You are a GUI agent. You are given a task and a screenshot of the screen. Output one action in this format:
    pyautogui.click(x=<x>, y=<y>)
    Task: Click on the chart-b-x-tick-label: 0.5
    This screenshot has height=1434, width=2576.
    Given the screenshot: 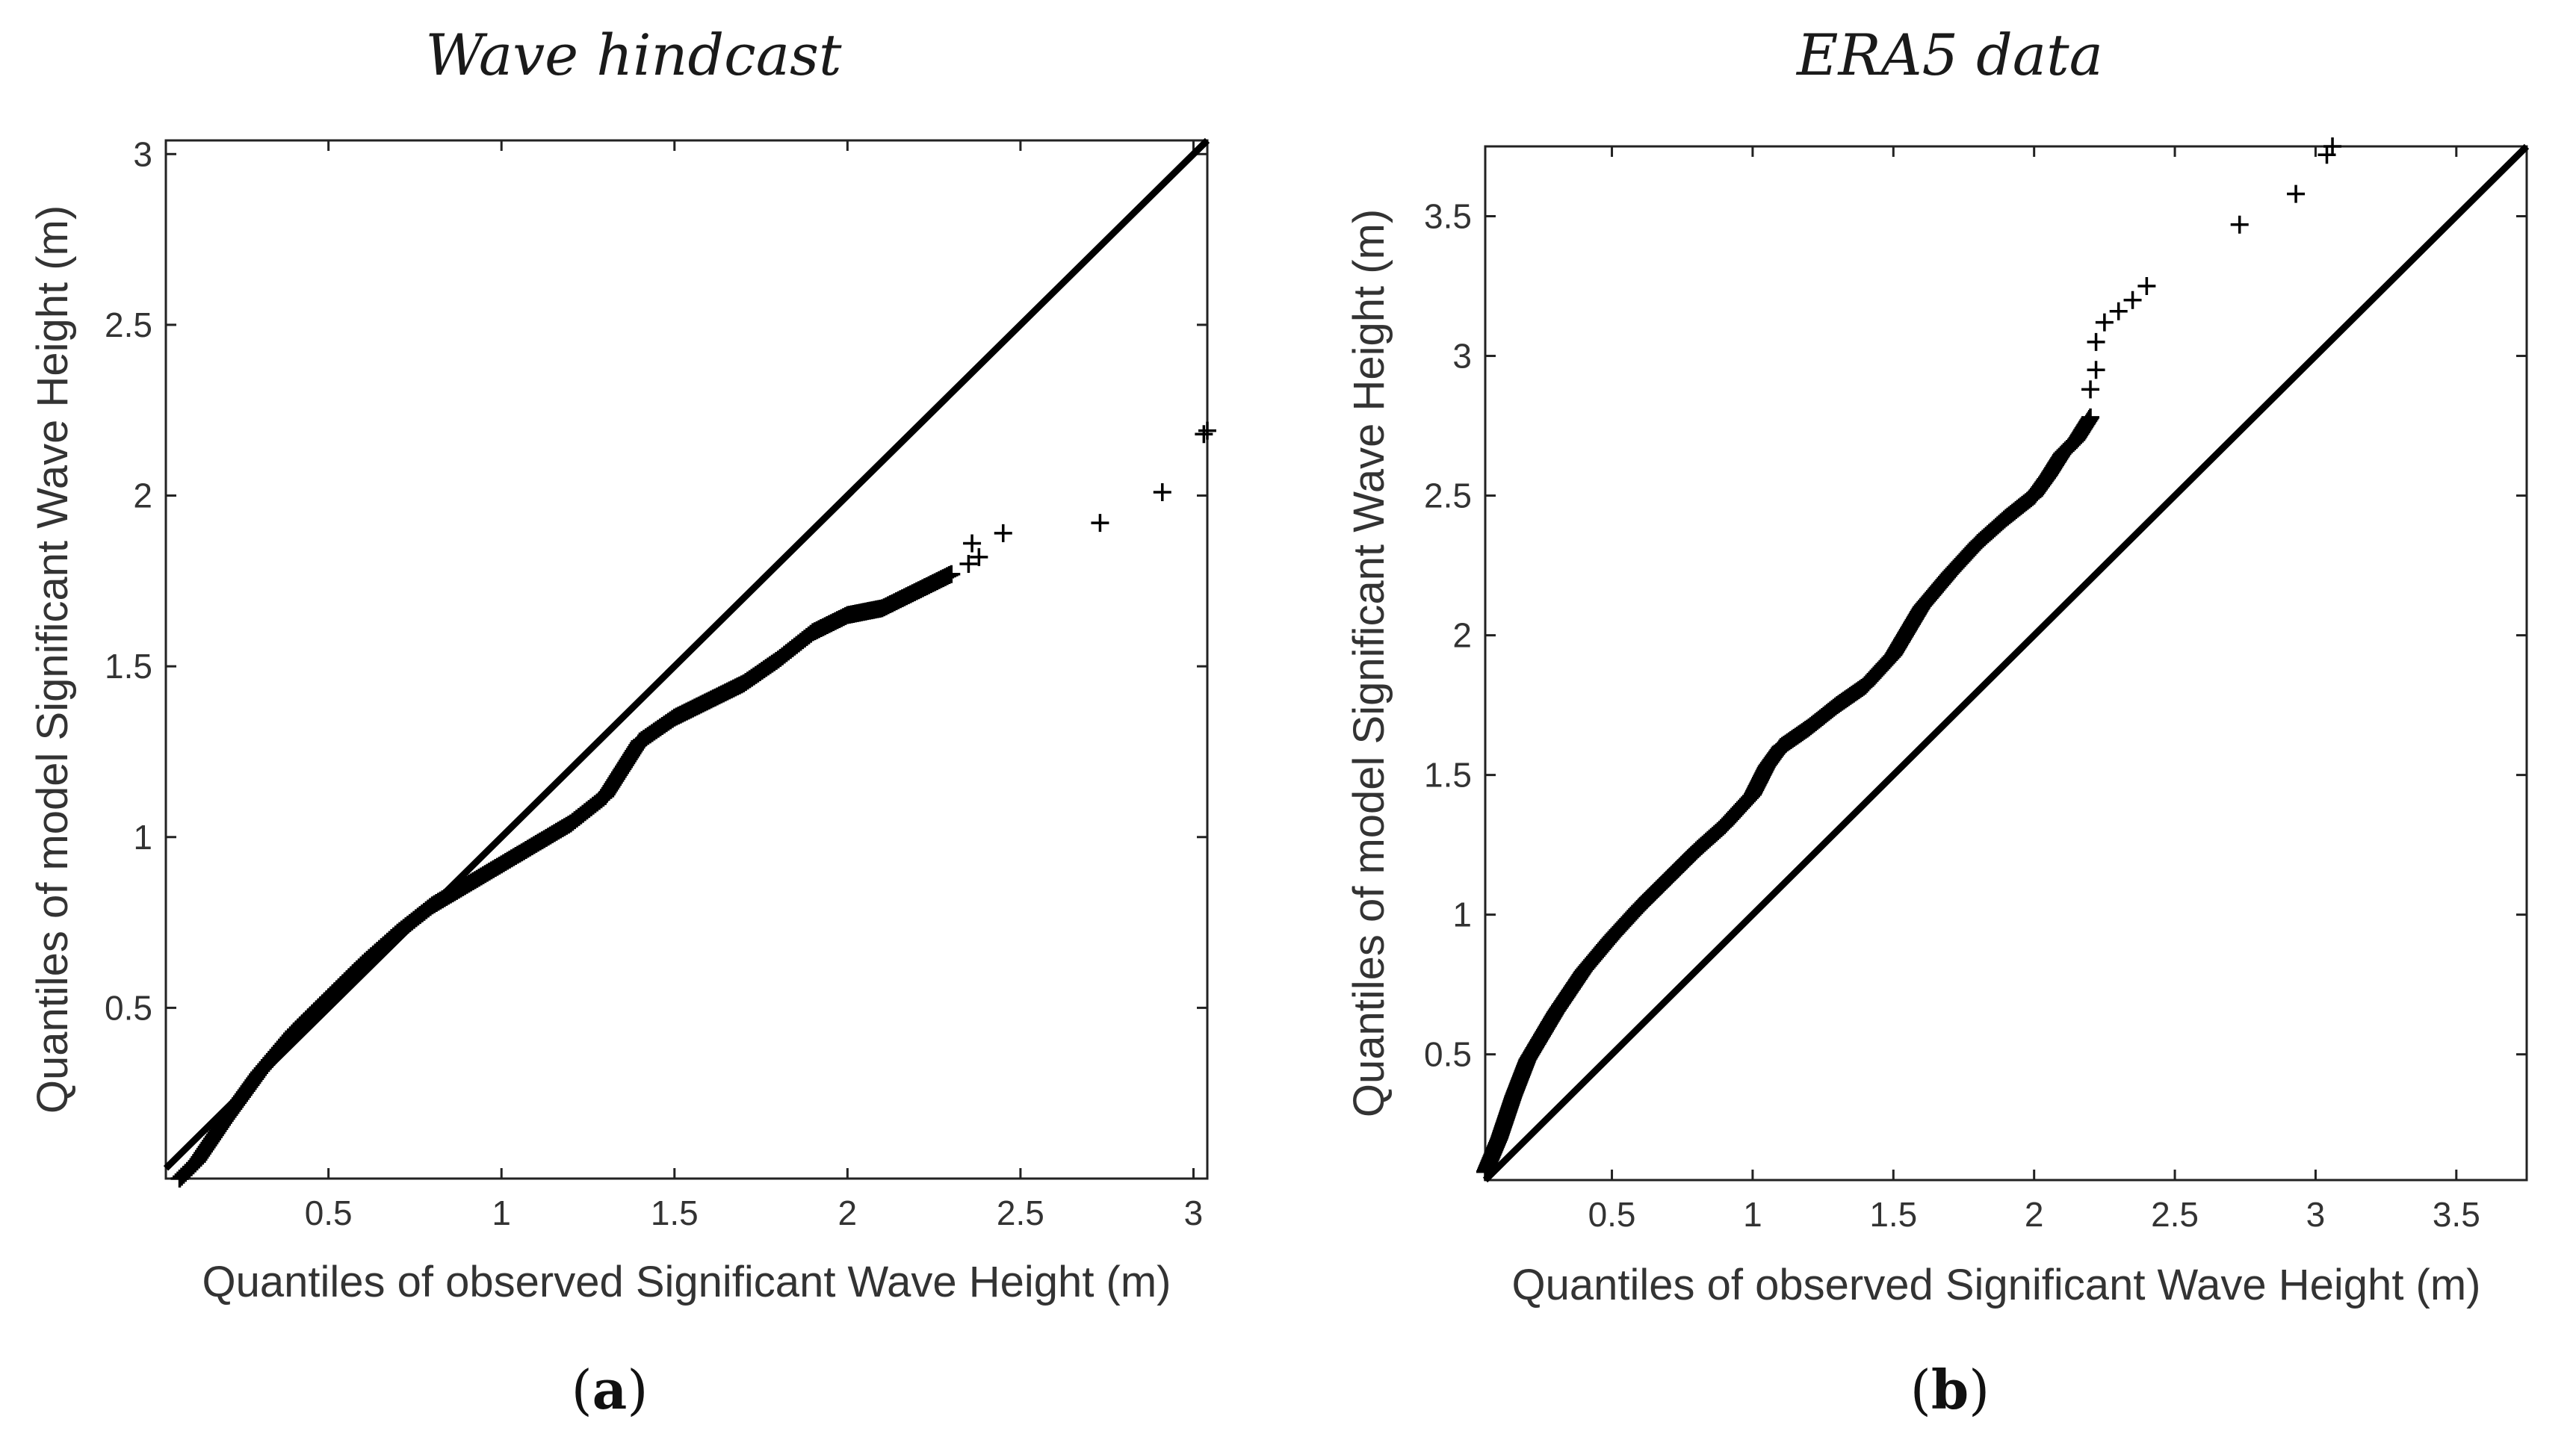 What is the action you would take?
    pyautogui.click(x=1612, y=1214)
    